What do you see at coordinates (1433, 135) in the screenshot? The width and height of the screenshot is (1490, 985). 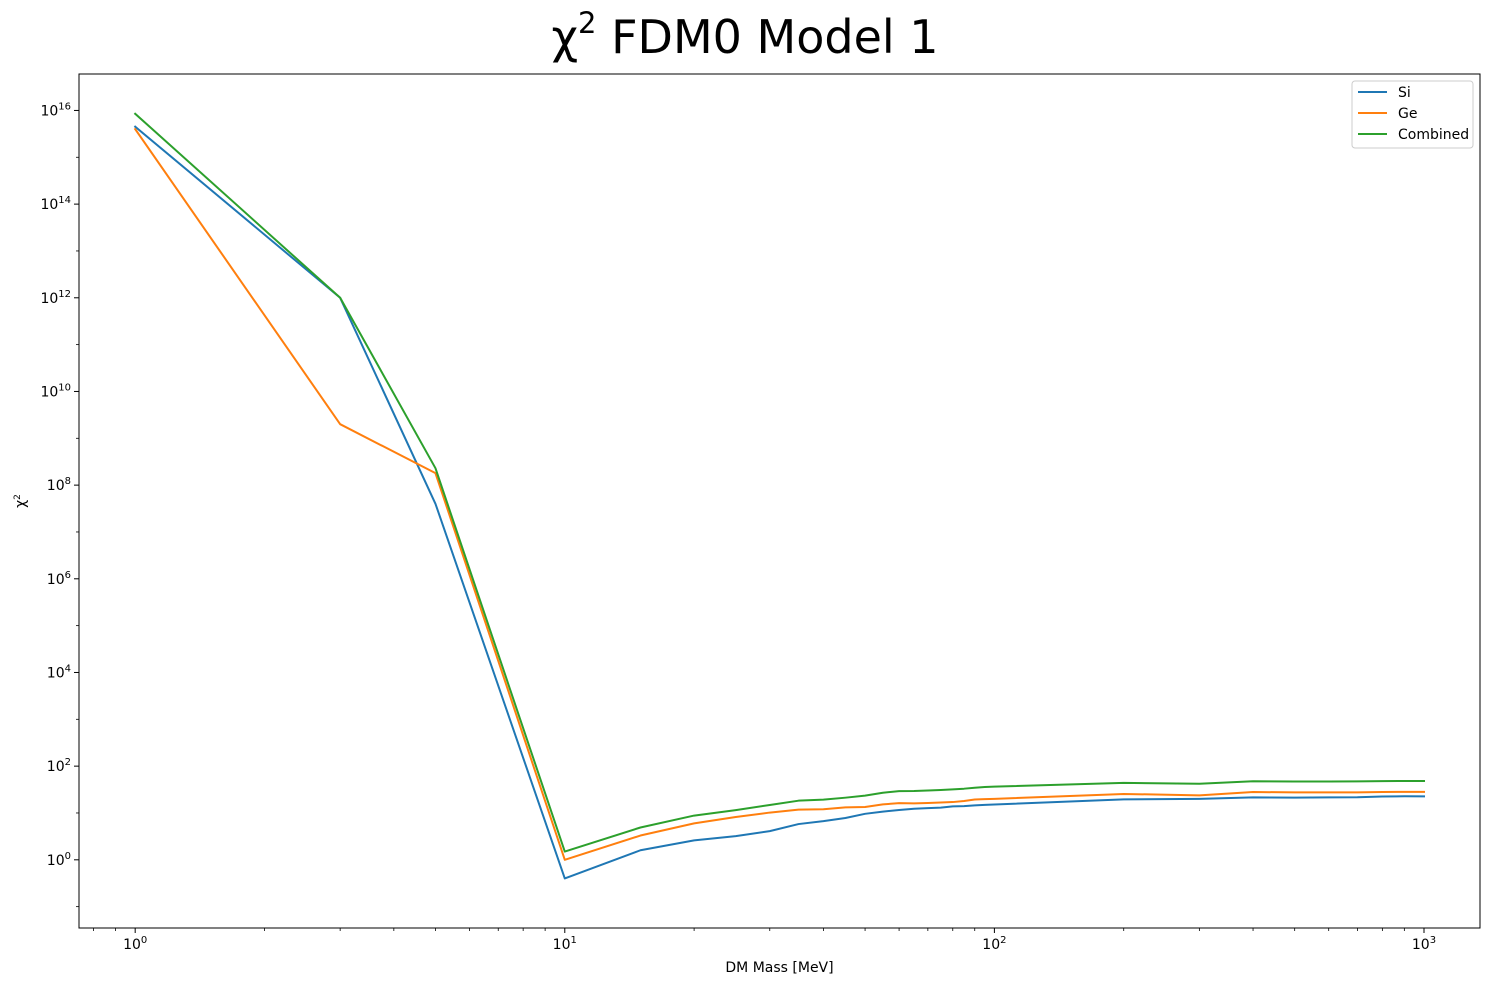 I see `legend-label: Combined` at bounding box center [1433, 135].